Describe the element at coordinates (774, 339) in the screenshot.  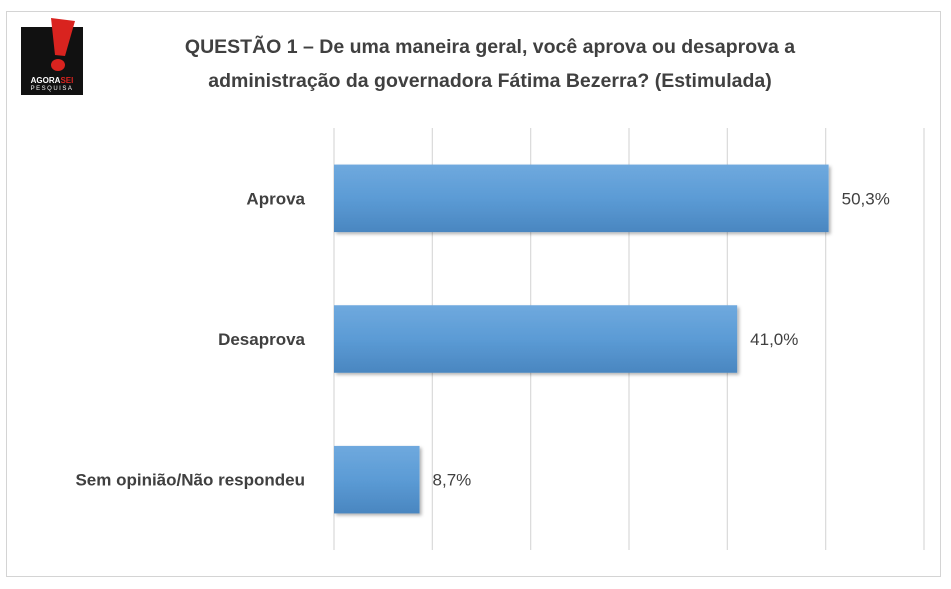
I see `value-label: 41,0%` at that location.